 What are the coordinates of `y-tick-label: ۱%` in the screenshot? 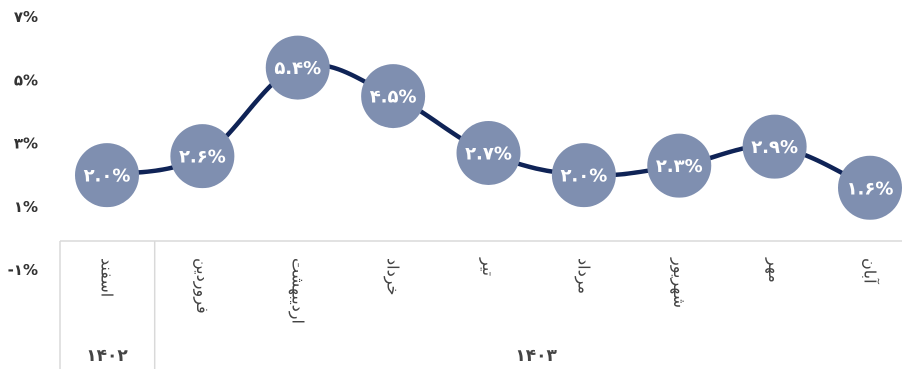 It's located at (26, 207).